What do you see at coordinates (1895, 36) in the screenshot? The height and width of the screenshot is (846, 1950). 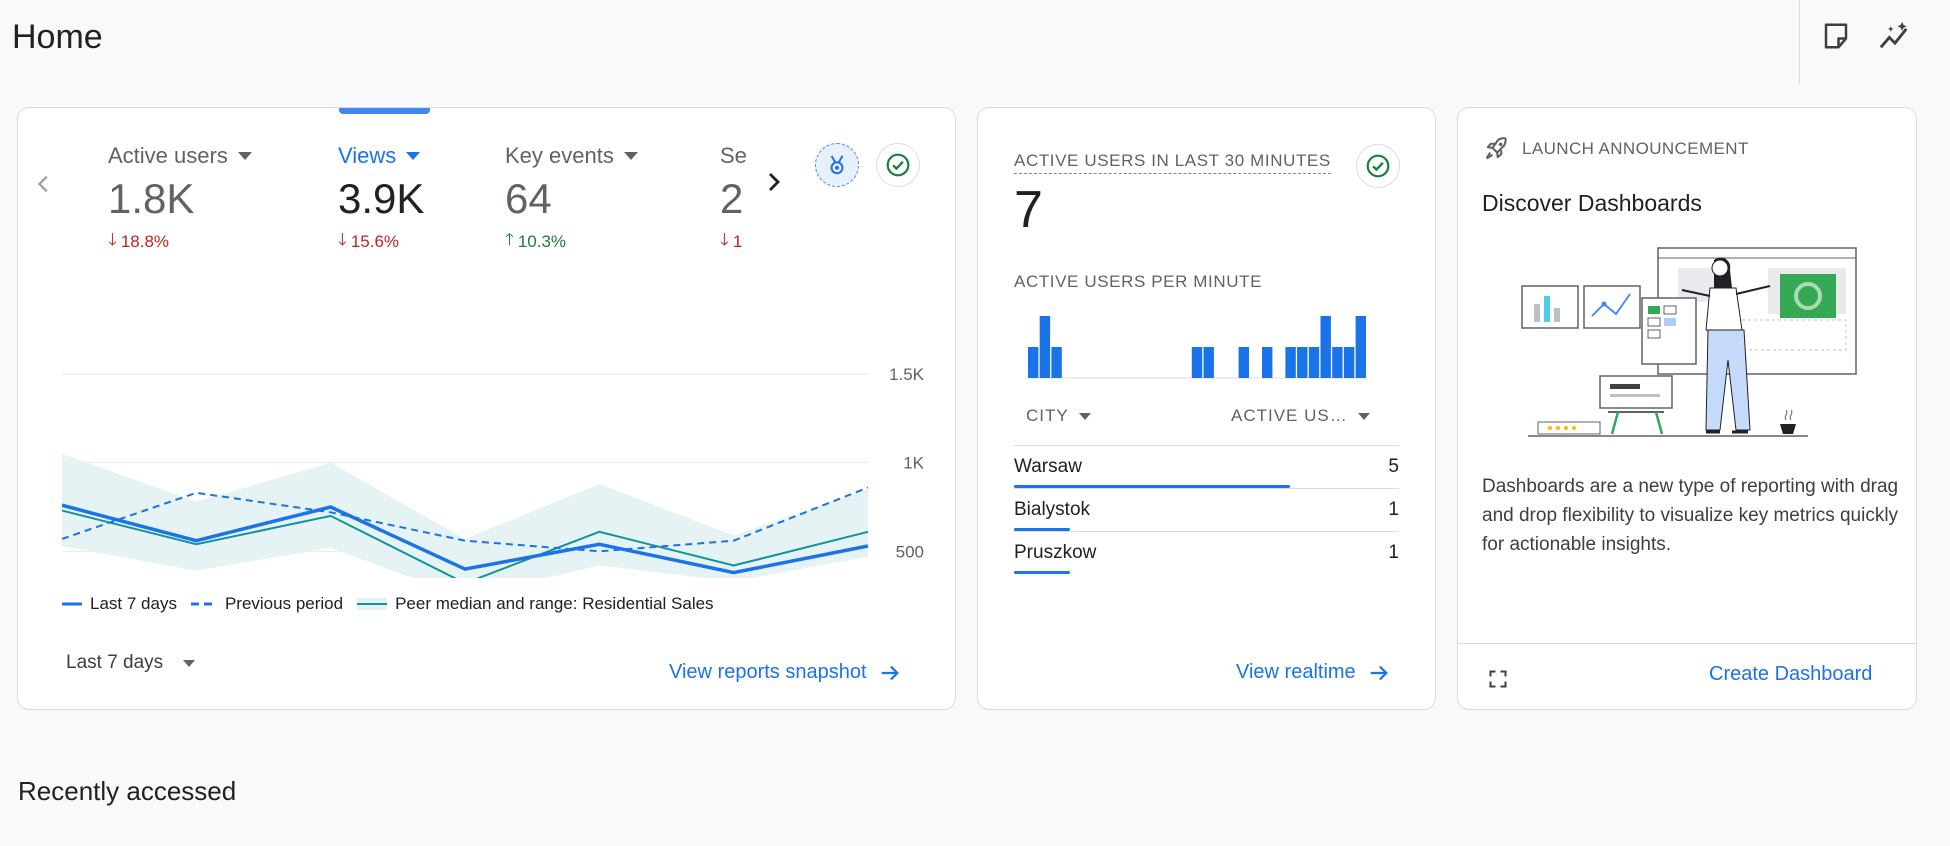 I see `insights-sparkle-icon` at bounding box center [1895, 36].